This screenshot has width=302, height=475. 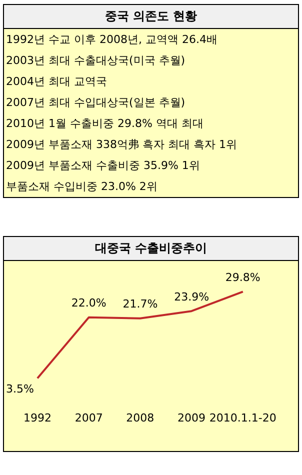 What do you see at coordinates (56, 82) in the screenshot?
I see `text: 2004년 최대 교역국` at bounding box center [56, 82].